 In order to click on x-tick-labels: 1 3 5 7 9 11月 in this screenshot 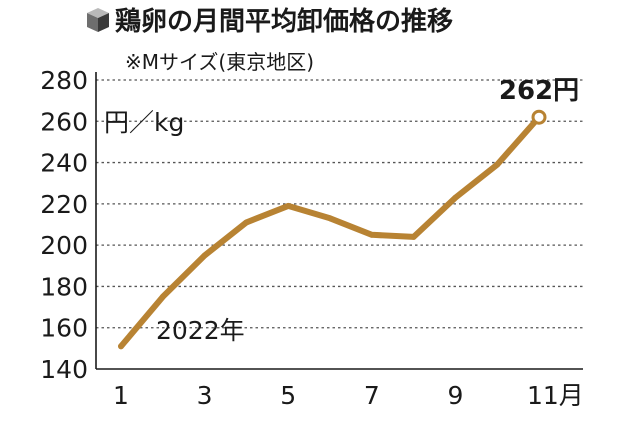, I will do `click(348, 395)`.